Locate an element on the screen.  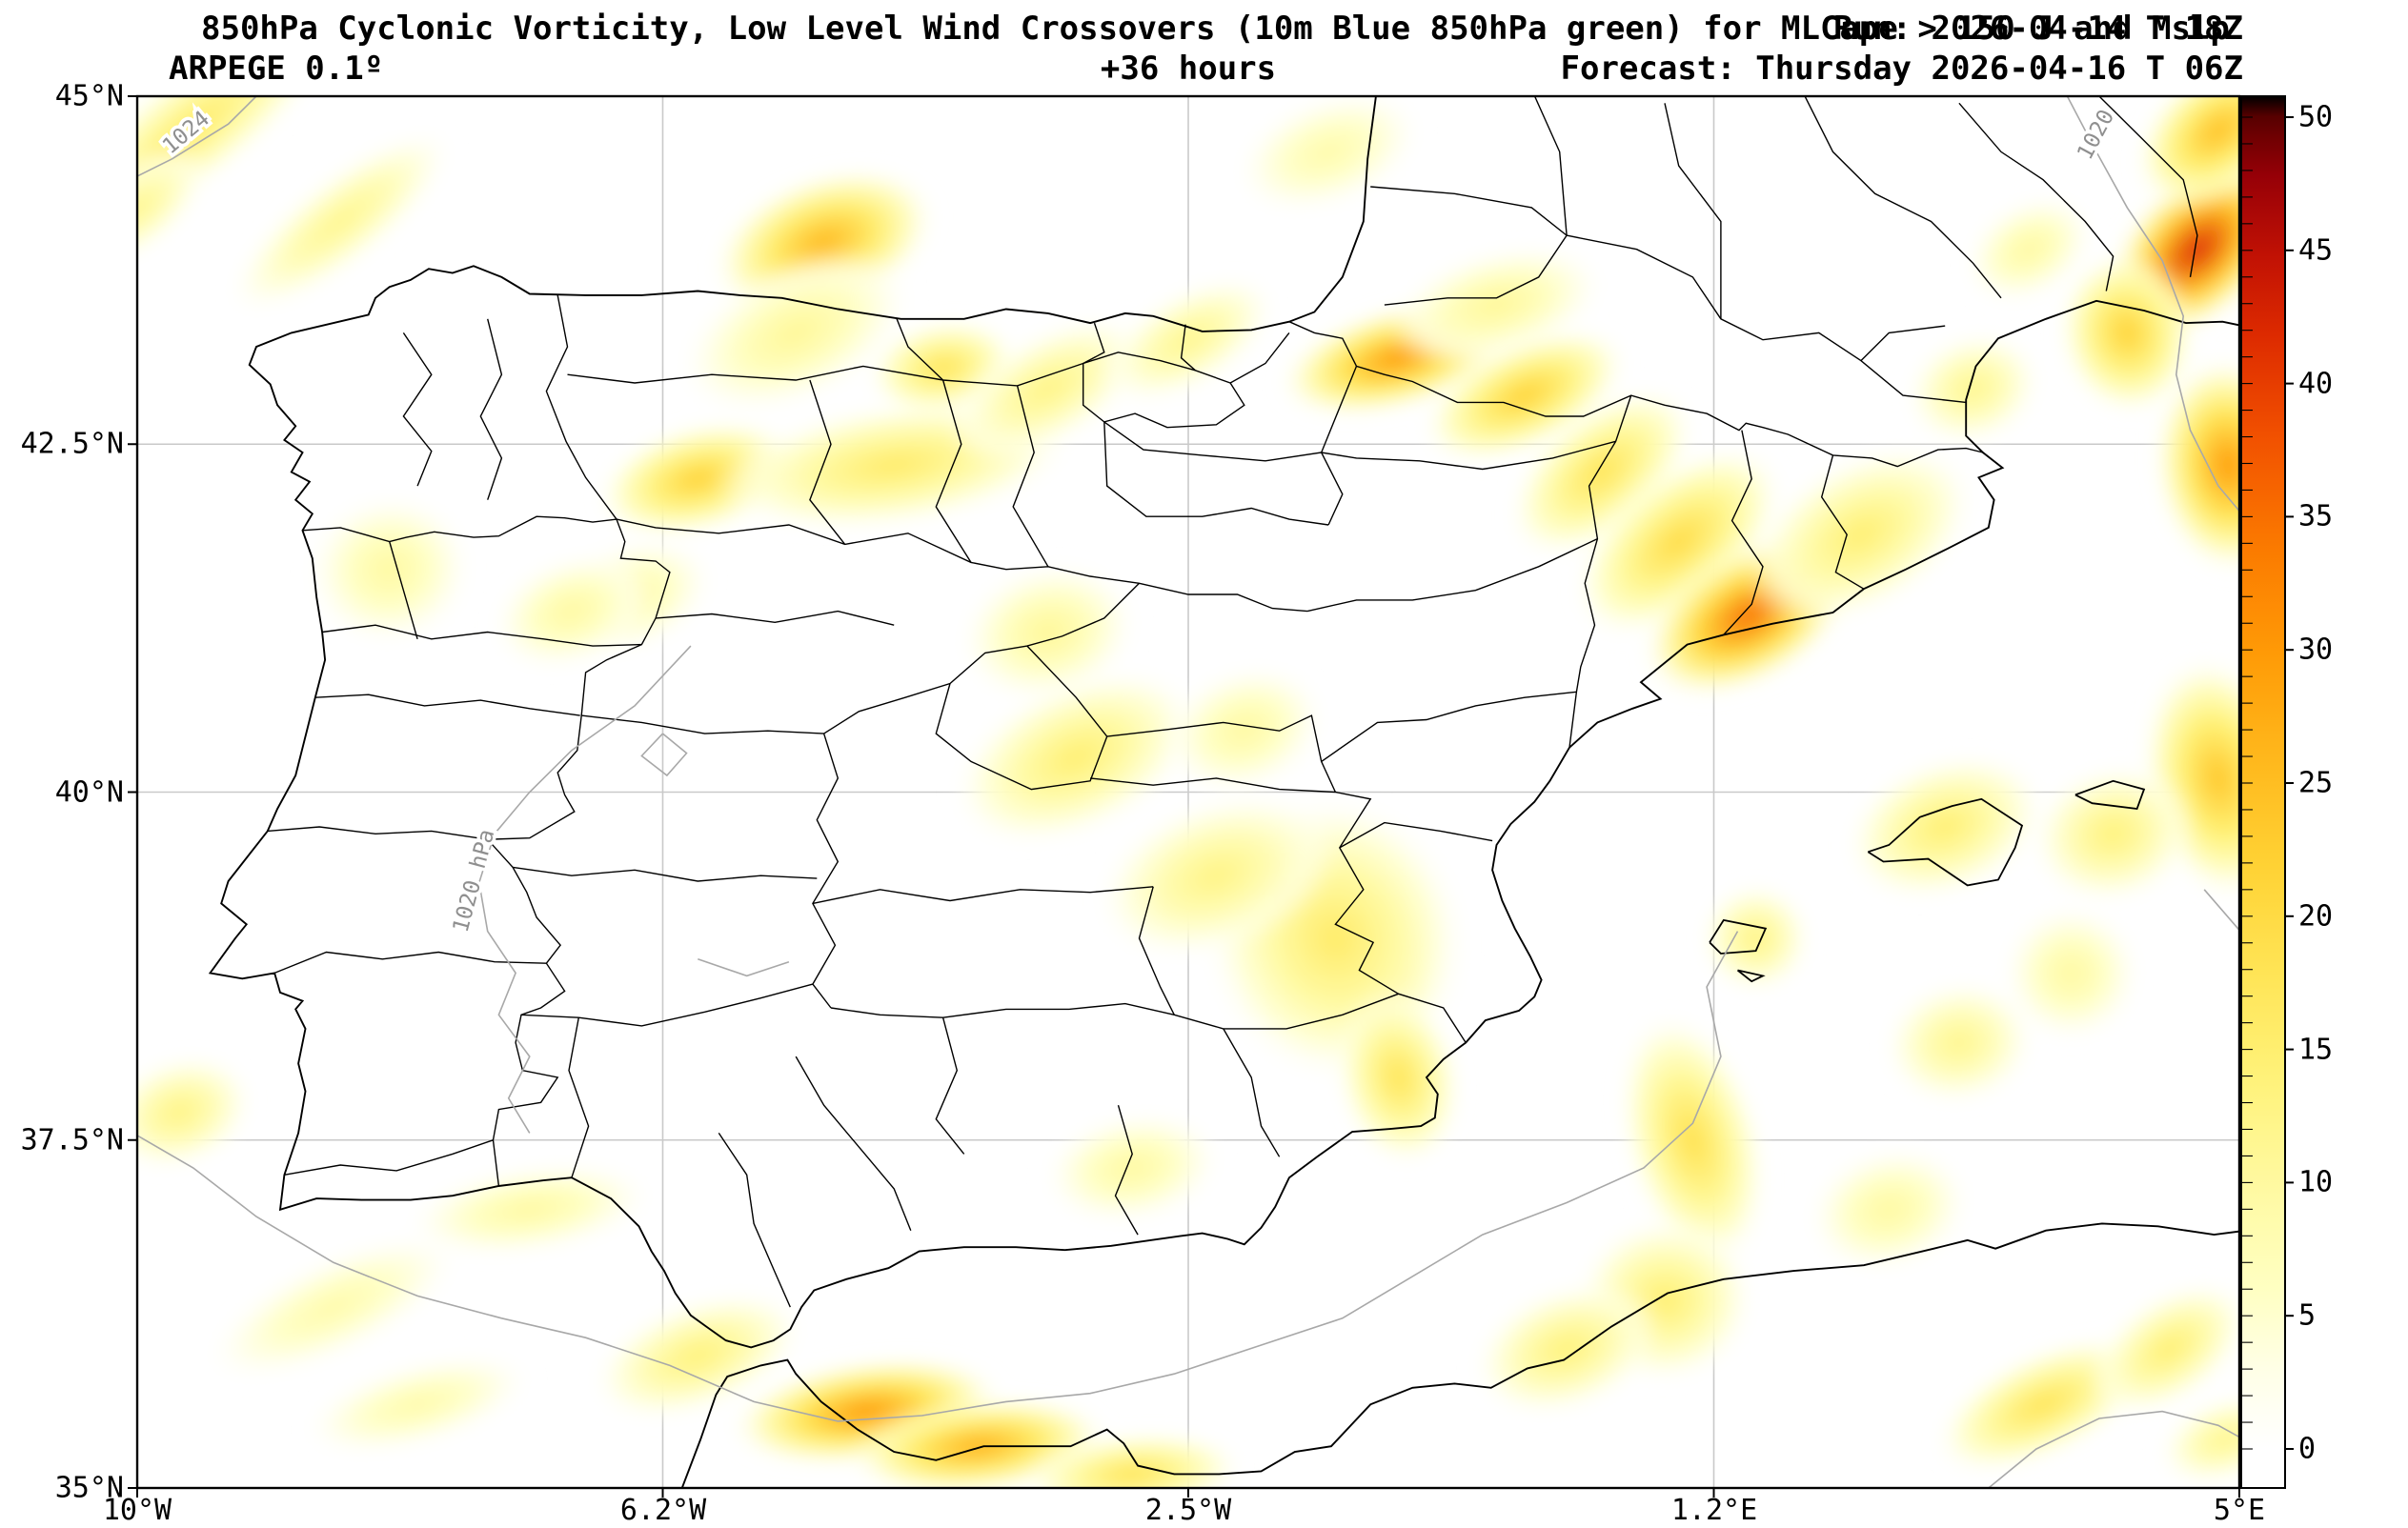
x-tick-label: 5°E is located at coordinates (2239, 1510).